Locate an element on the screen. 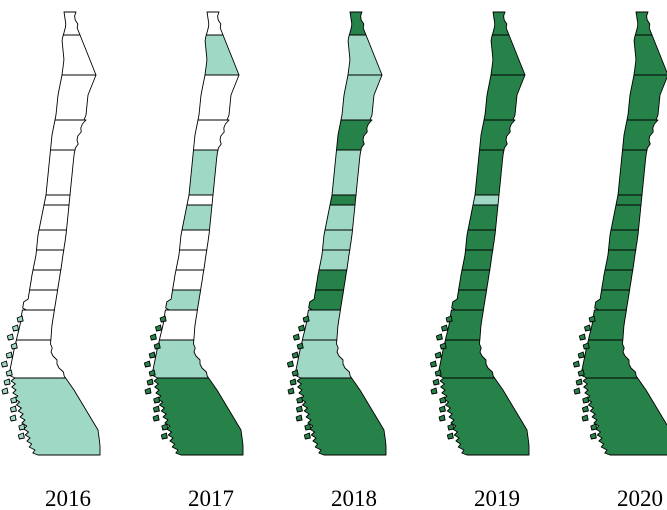 The height and width of the screenshot is (510, 667). map-panel: 2016 is located at coordinates (50, 260).